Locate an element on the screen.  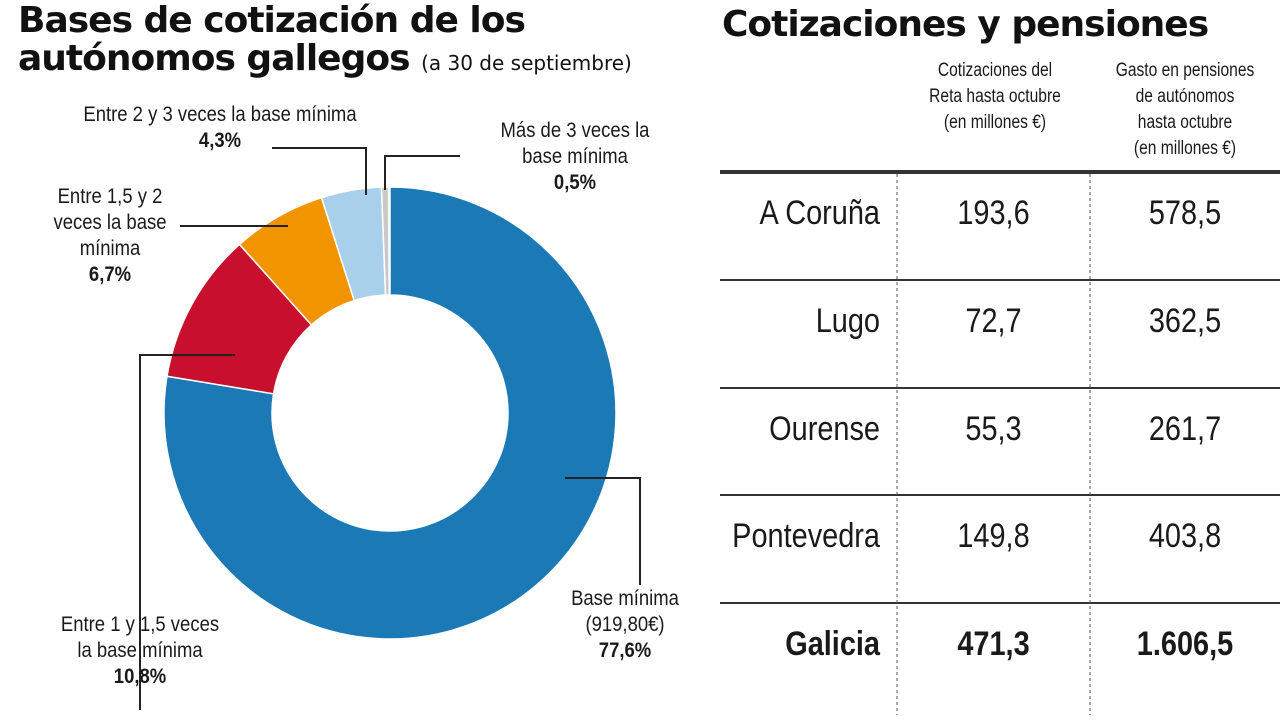
gasto-value: 1.606,5 is located at coordinates (1185, 644).